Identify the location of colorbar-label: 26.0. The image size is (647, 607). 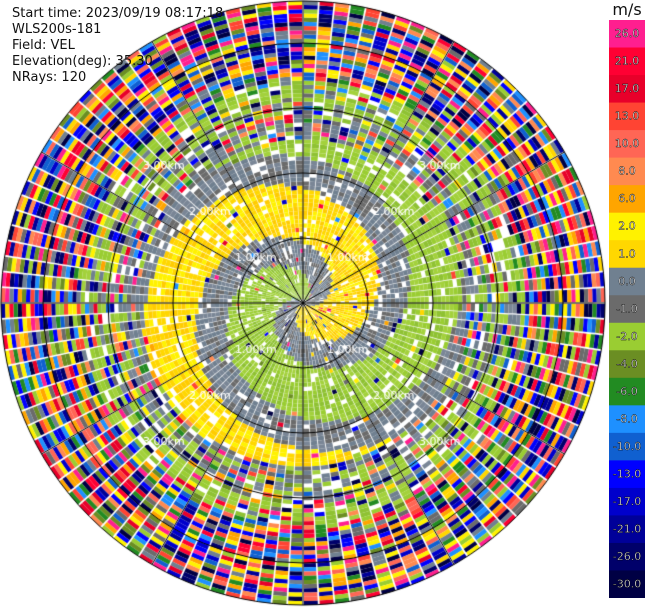
(627, 33).